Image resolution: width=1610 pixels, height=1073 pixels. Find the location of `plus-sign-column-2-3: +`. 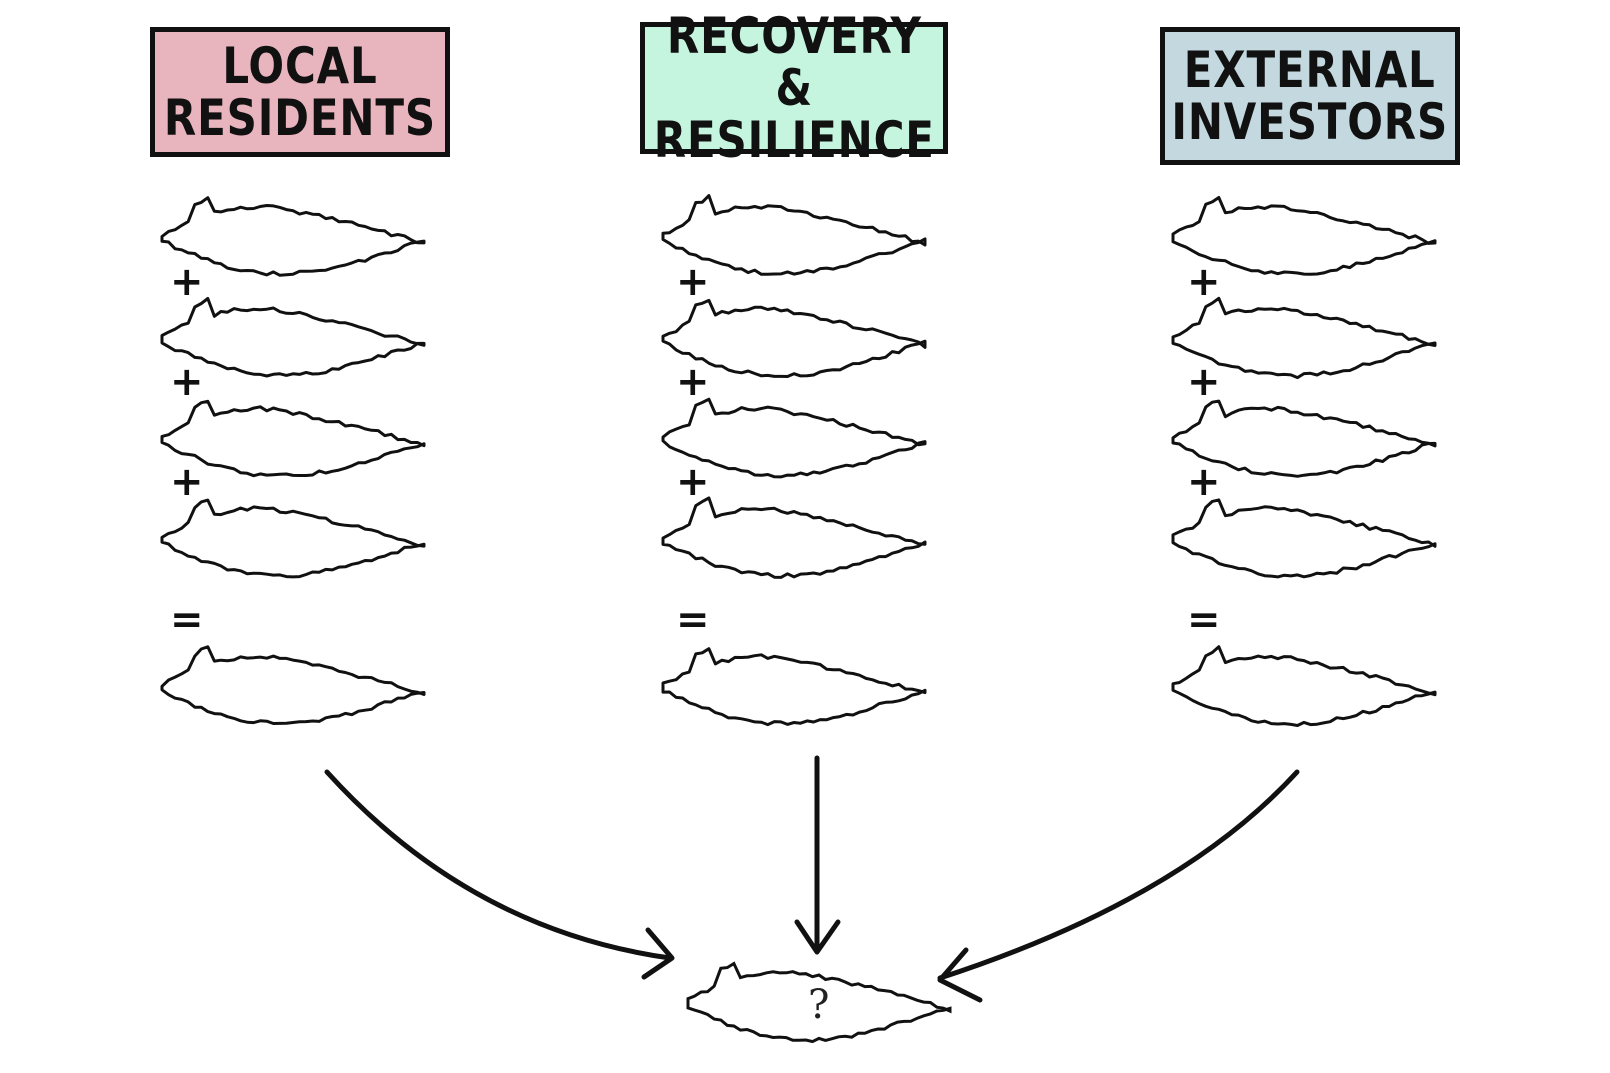

plus-sign-column-2-3: + is located at coordinates (693, 482).